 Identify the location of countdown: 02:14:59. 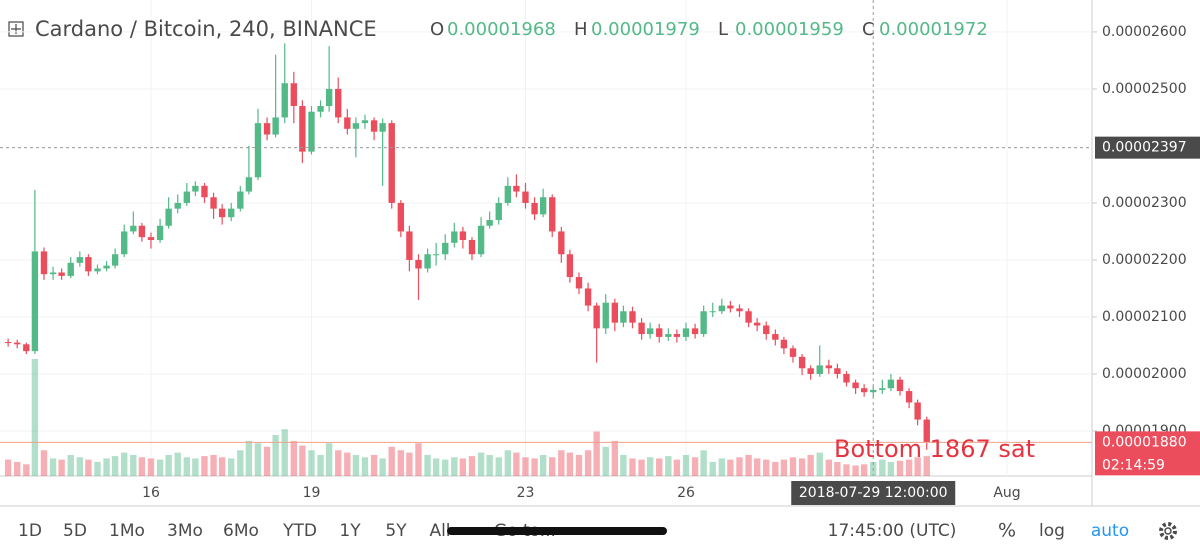
(1133, 465).